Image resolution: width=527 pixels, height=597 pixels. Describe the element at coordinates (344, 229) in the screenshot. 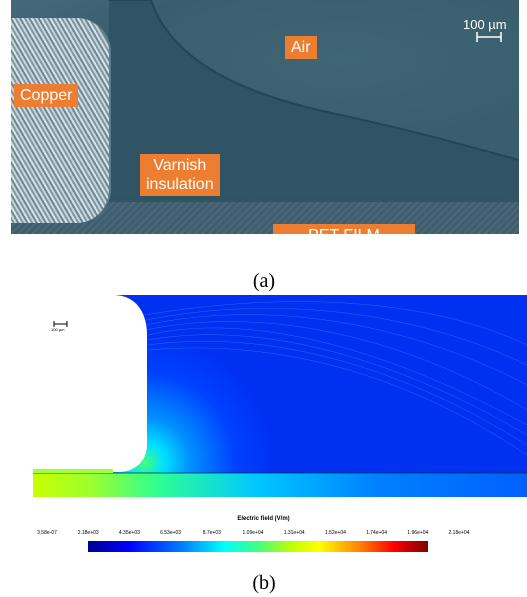

I see `label-pet-film: PET FILM` at that location.